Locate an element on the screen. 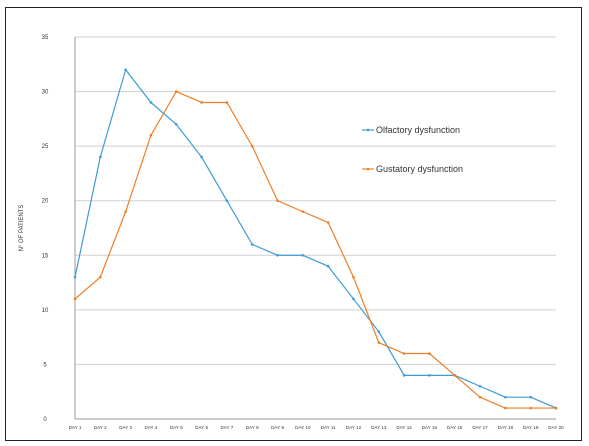  y-axis-label: N° OF PATIENTS is located at coordinates (22, 228).